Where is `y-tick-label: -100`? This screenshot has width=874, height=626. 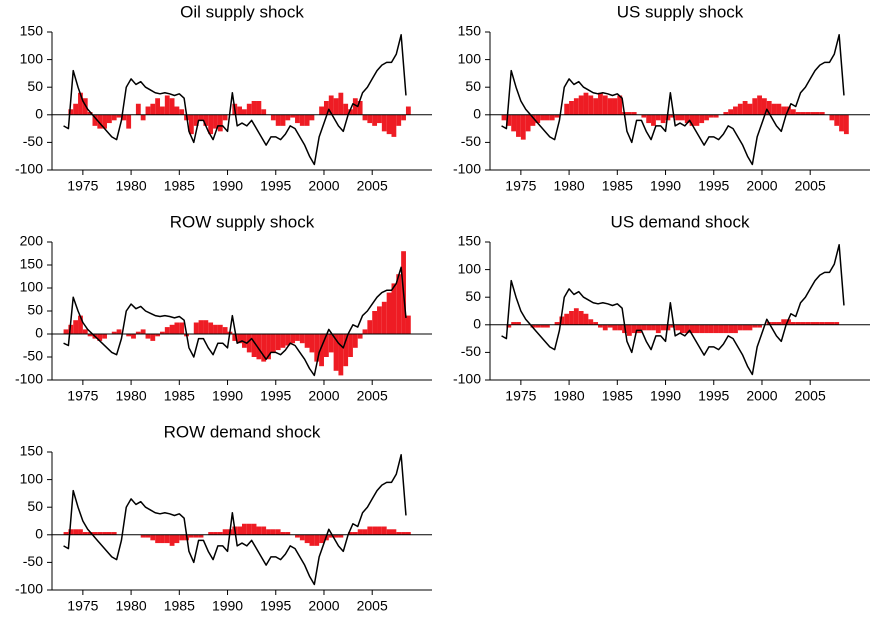
y-tick-label: -100 is located at coordinates (29, 379).